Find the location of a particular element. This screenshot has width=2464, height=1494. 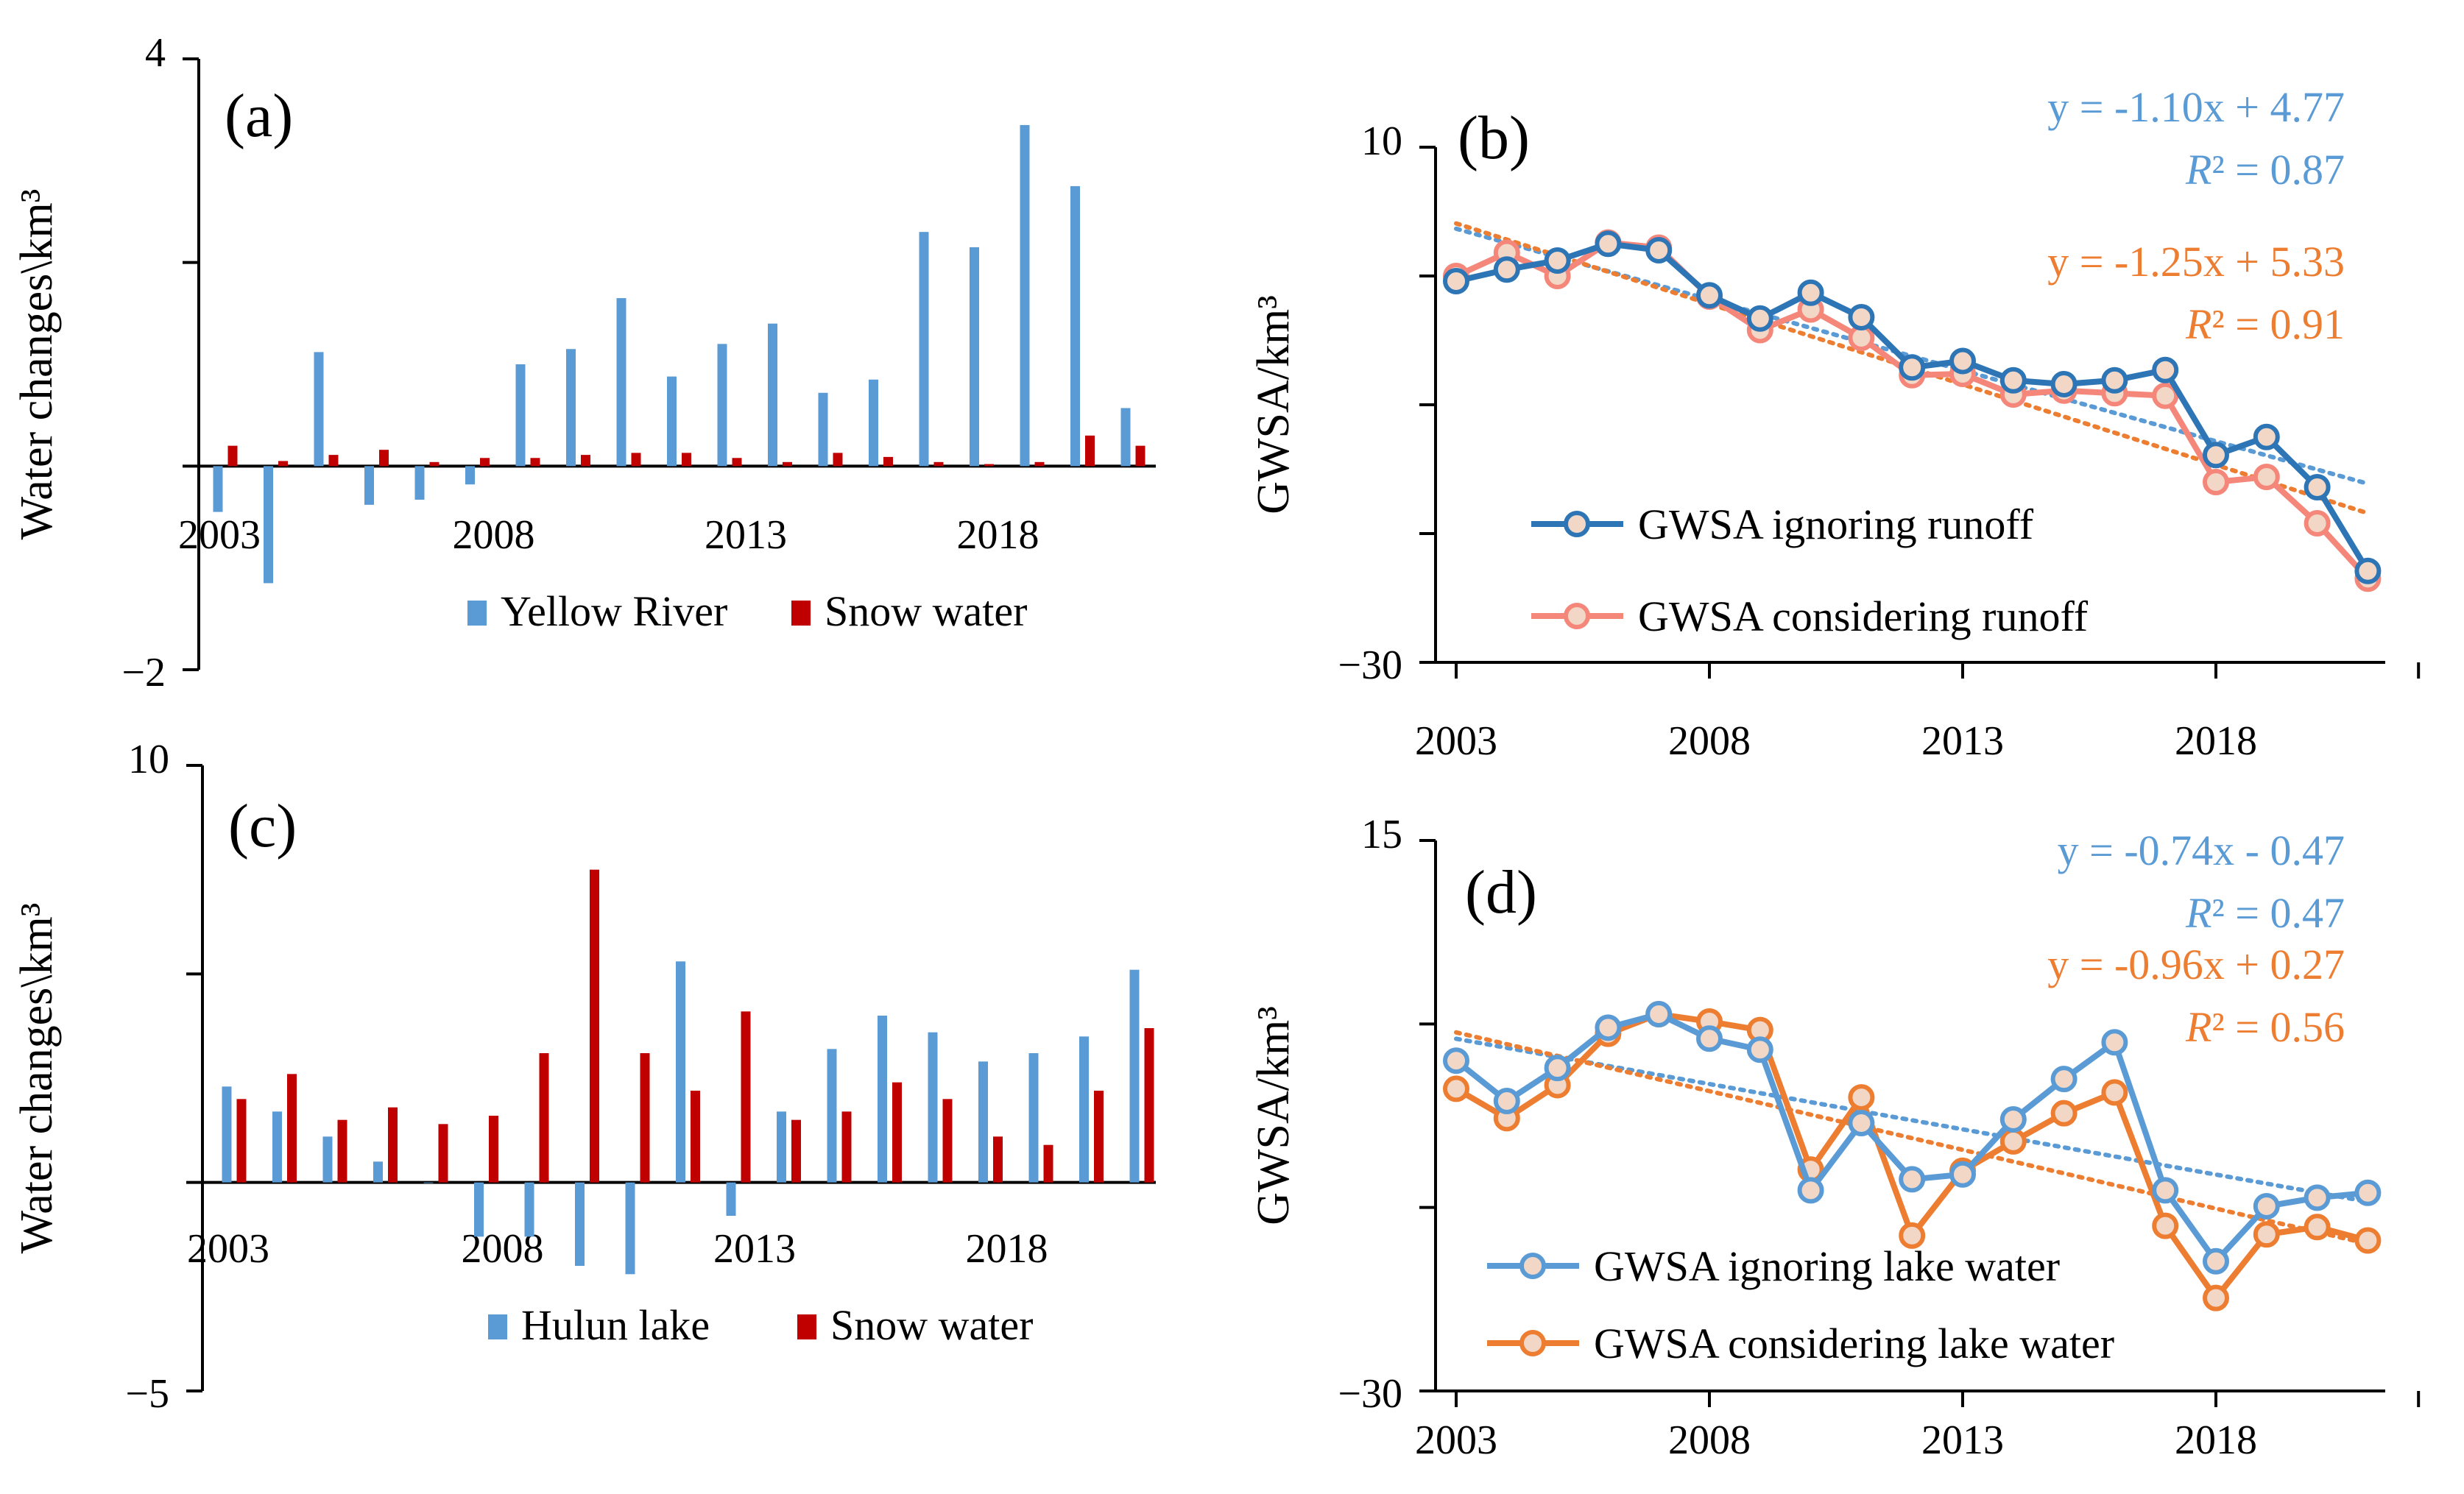

x-tick-label: 2013 is located at coordinates (1962, 741).